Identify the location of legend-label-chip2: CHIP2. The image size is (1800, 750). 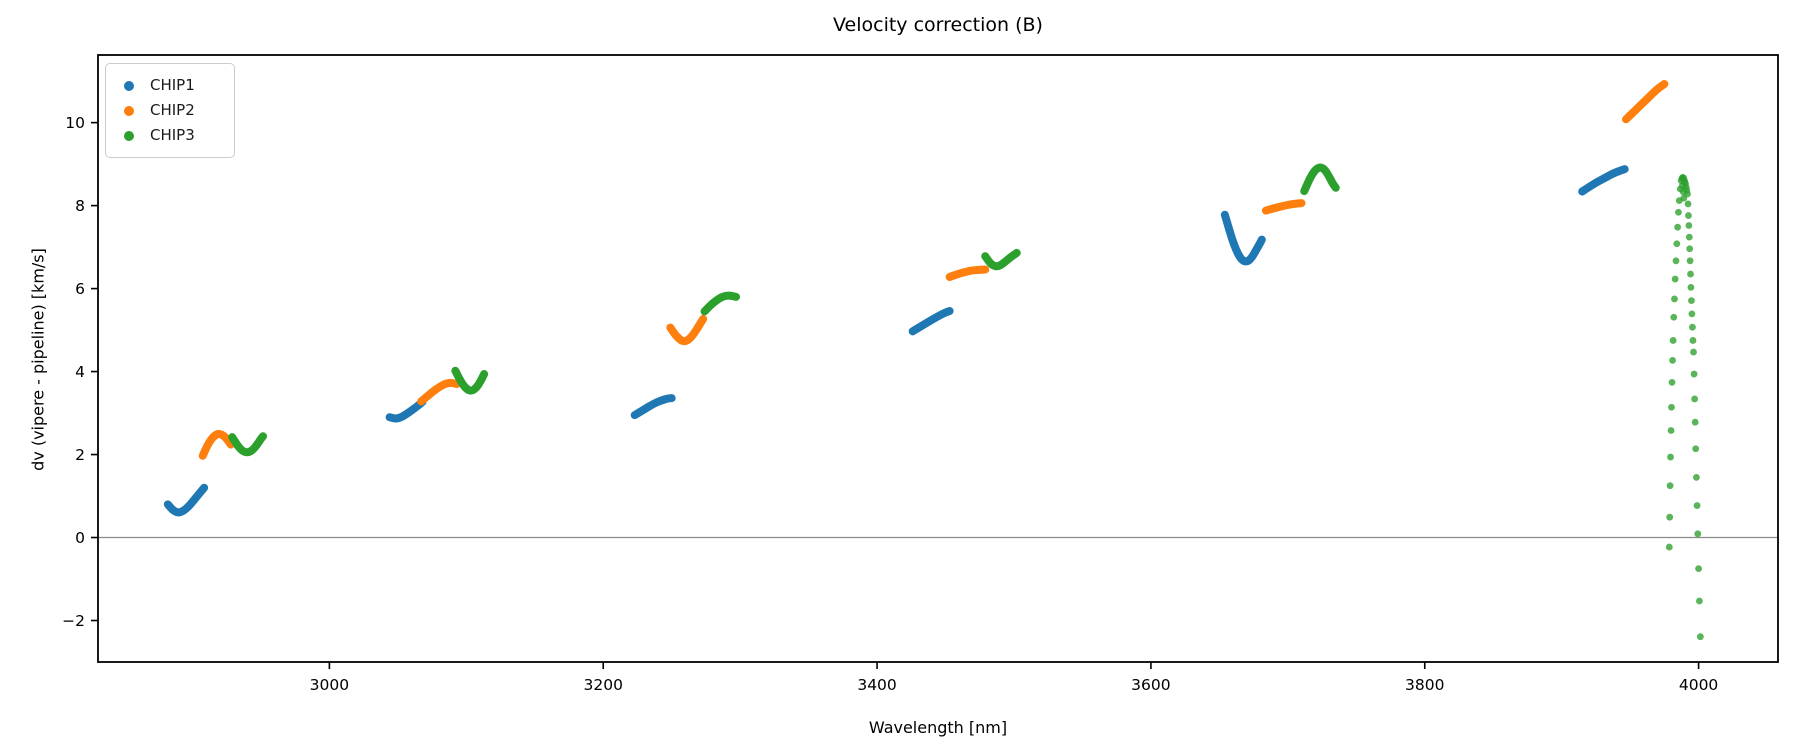
(172, 110).